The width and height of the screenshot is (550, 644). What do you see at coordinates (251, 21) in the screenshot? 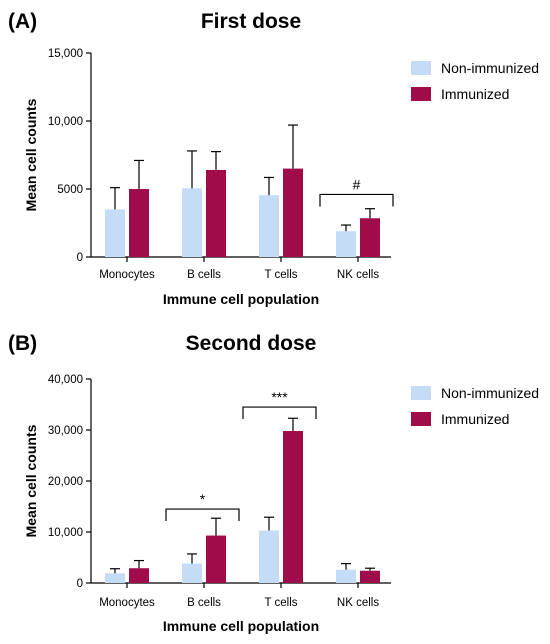
I see `chart-title: First dose` at bounding box center [251, 21].